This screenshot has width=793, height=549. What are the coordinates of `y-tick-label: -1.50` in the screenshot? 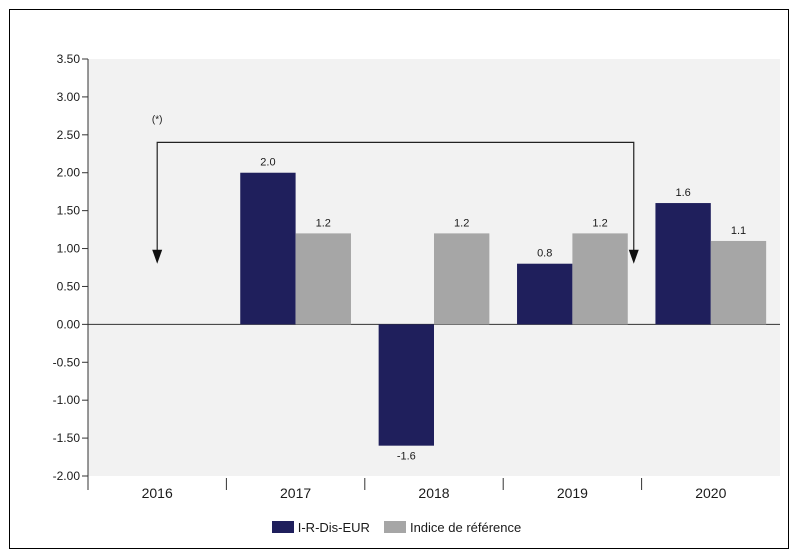 It's located at (67, 438).